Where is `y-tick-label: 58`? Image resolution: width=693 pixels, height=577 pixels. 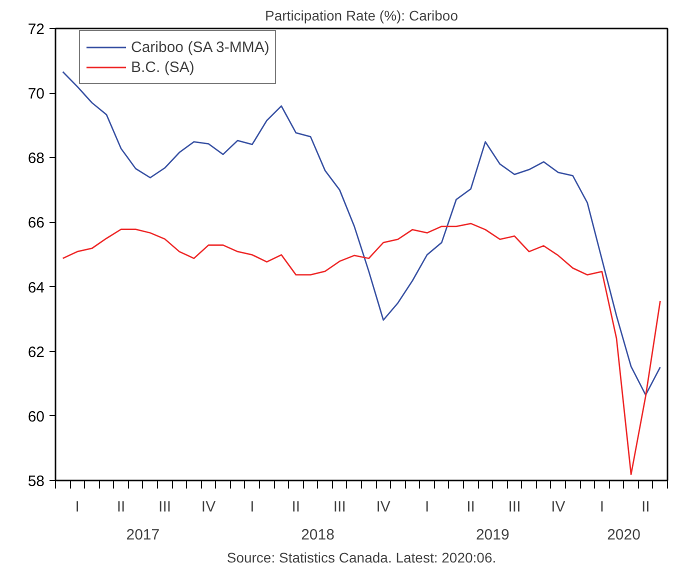 y-tick-label: 58 is located at coordinates (36, 481).